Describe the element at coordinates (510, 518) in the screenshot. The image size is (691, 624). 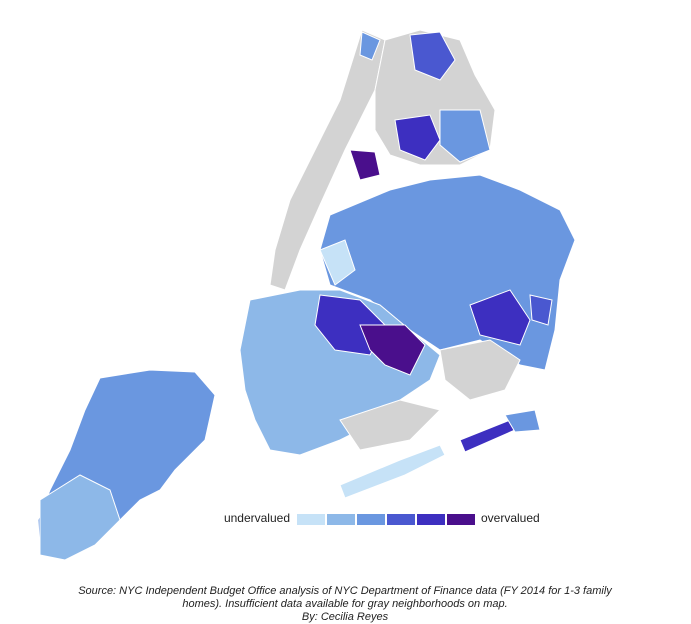
I see `legend-high-label: overvalued` at that location.